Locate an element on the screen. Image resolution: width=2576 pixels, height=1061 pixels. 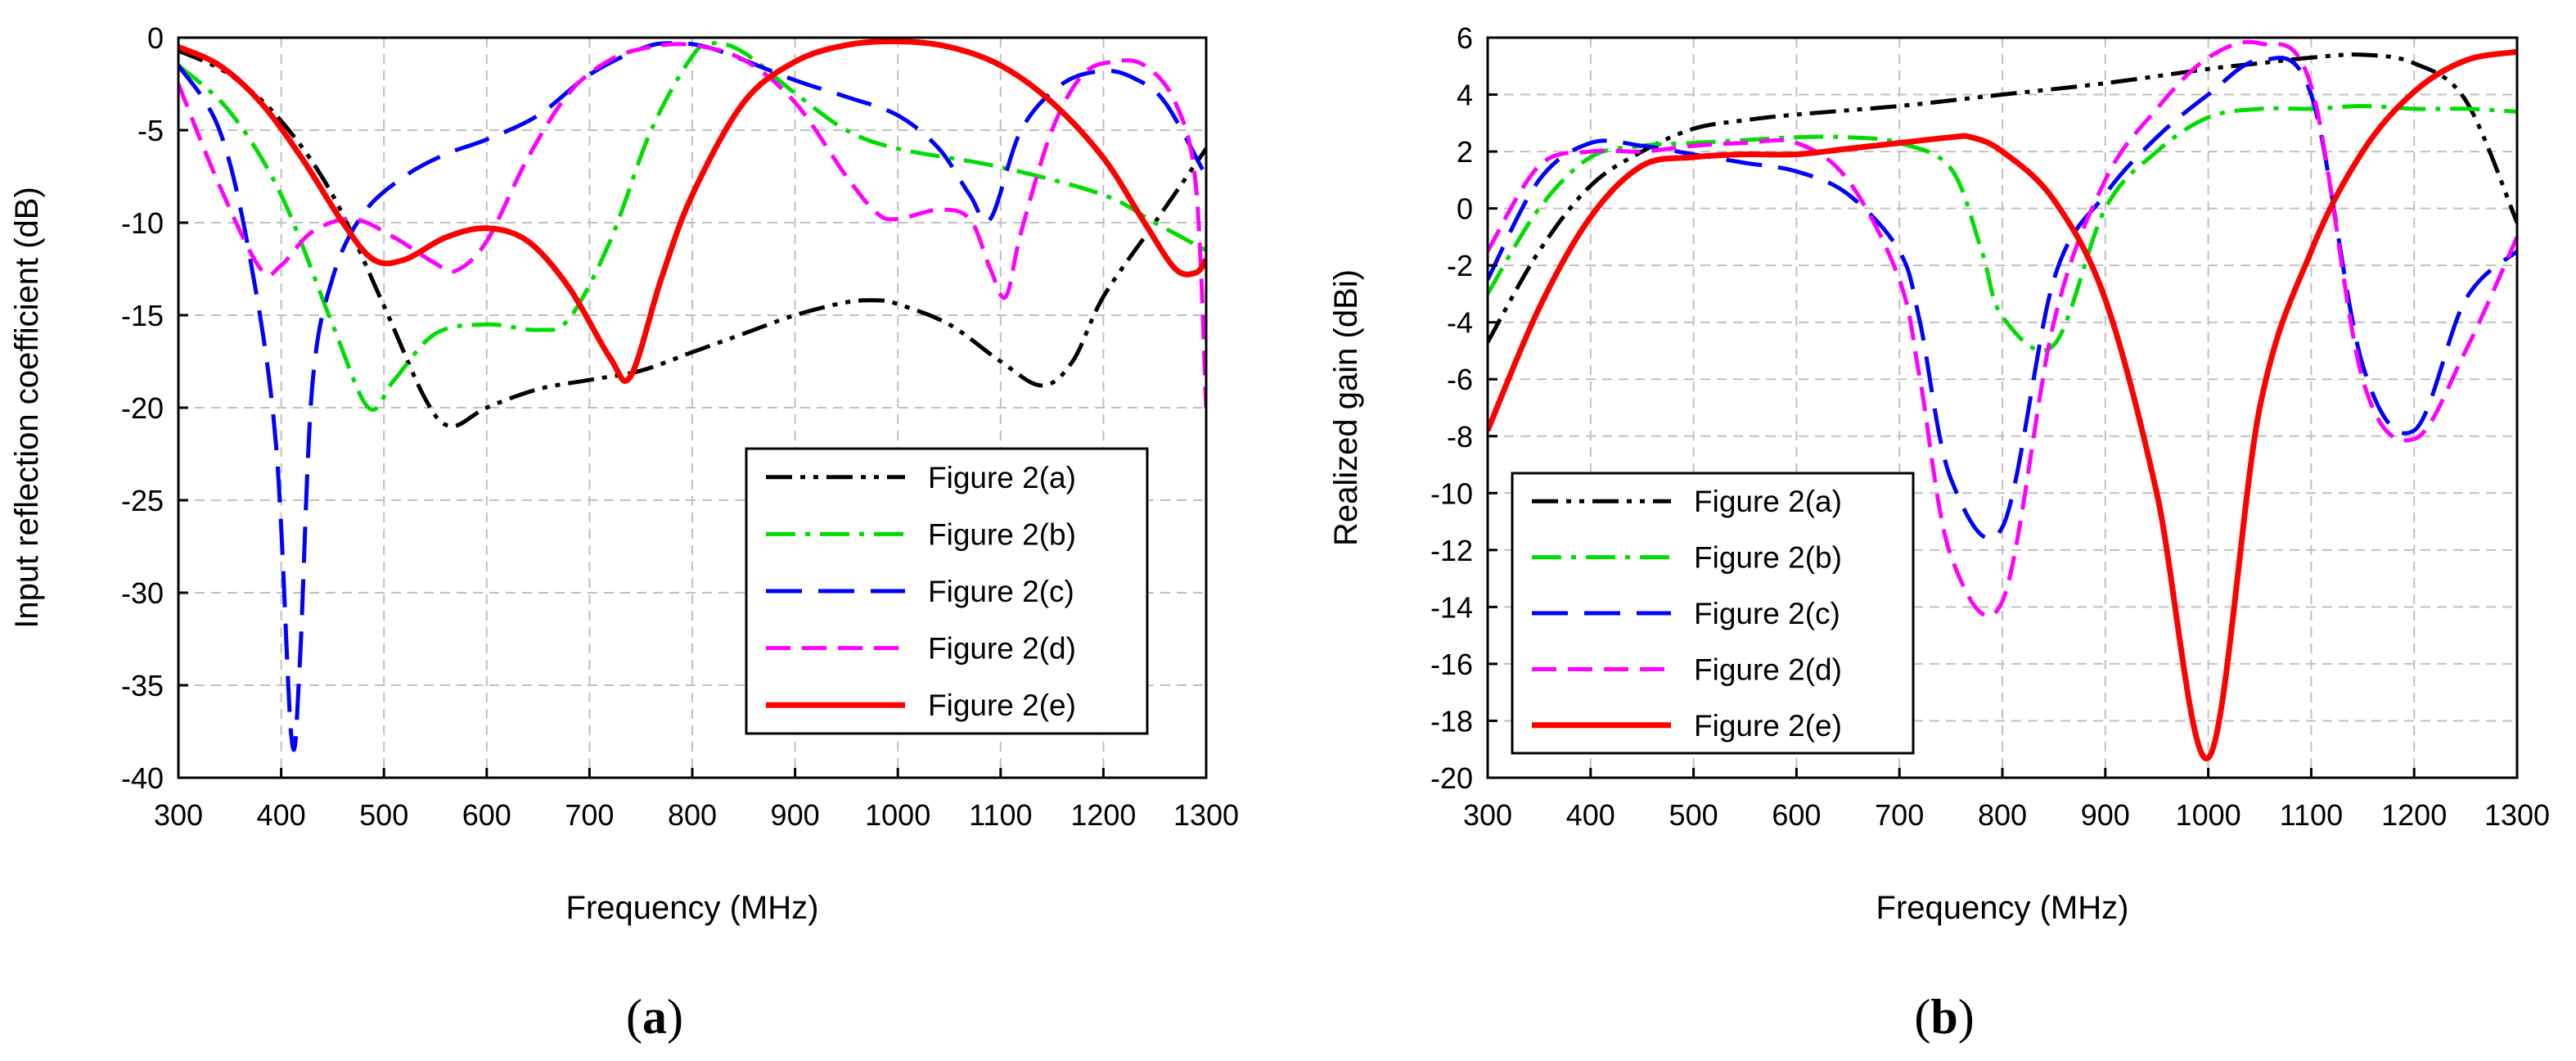
y-tick-label: -2 is located at coordinates (1460, 266).